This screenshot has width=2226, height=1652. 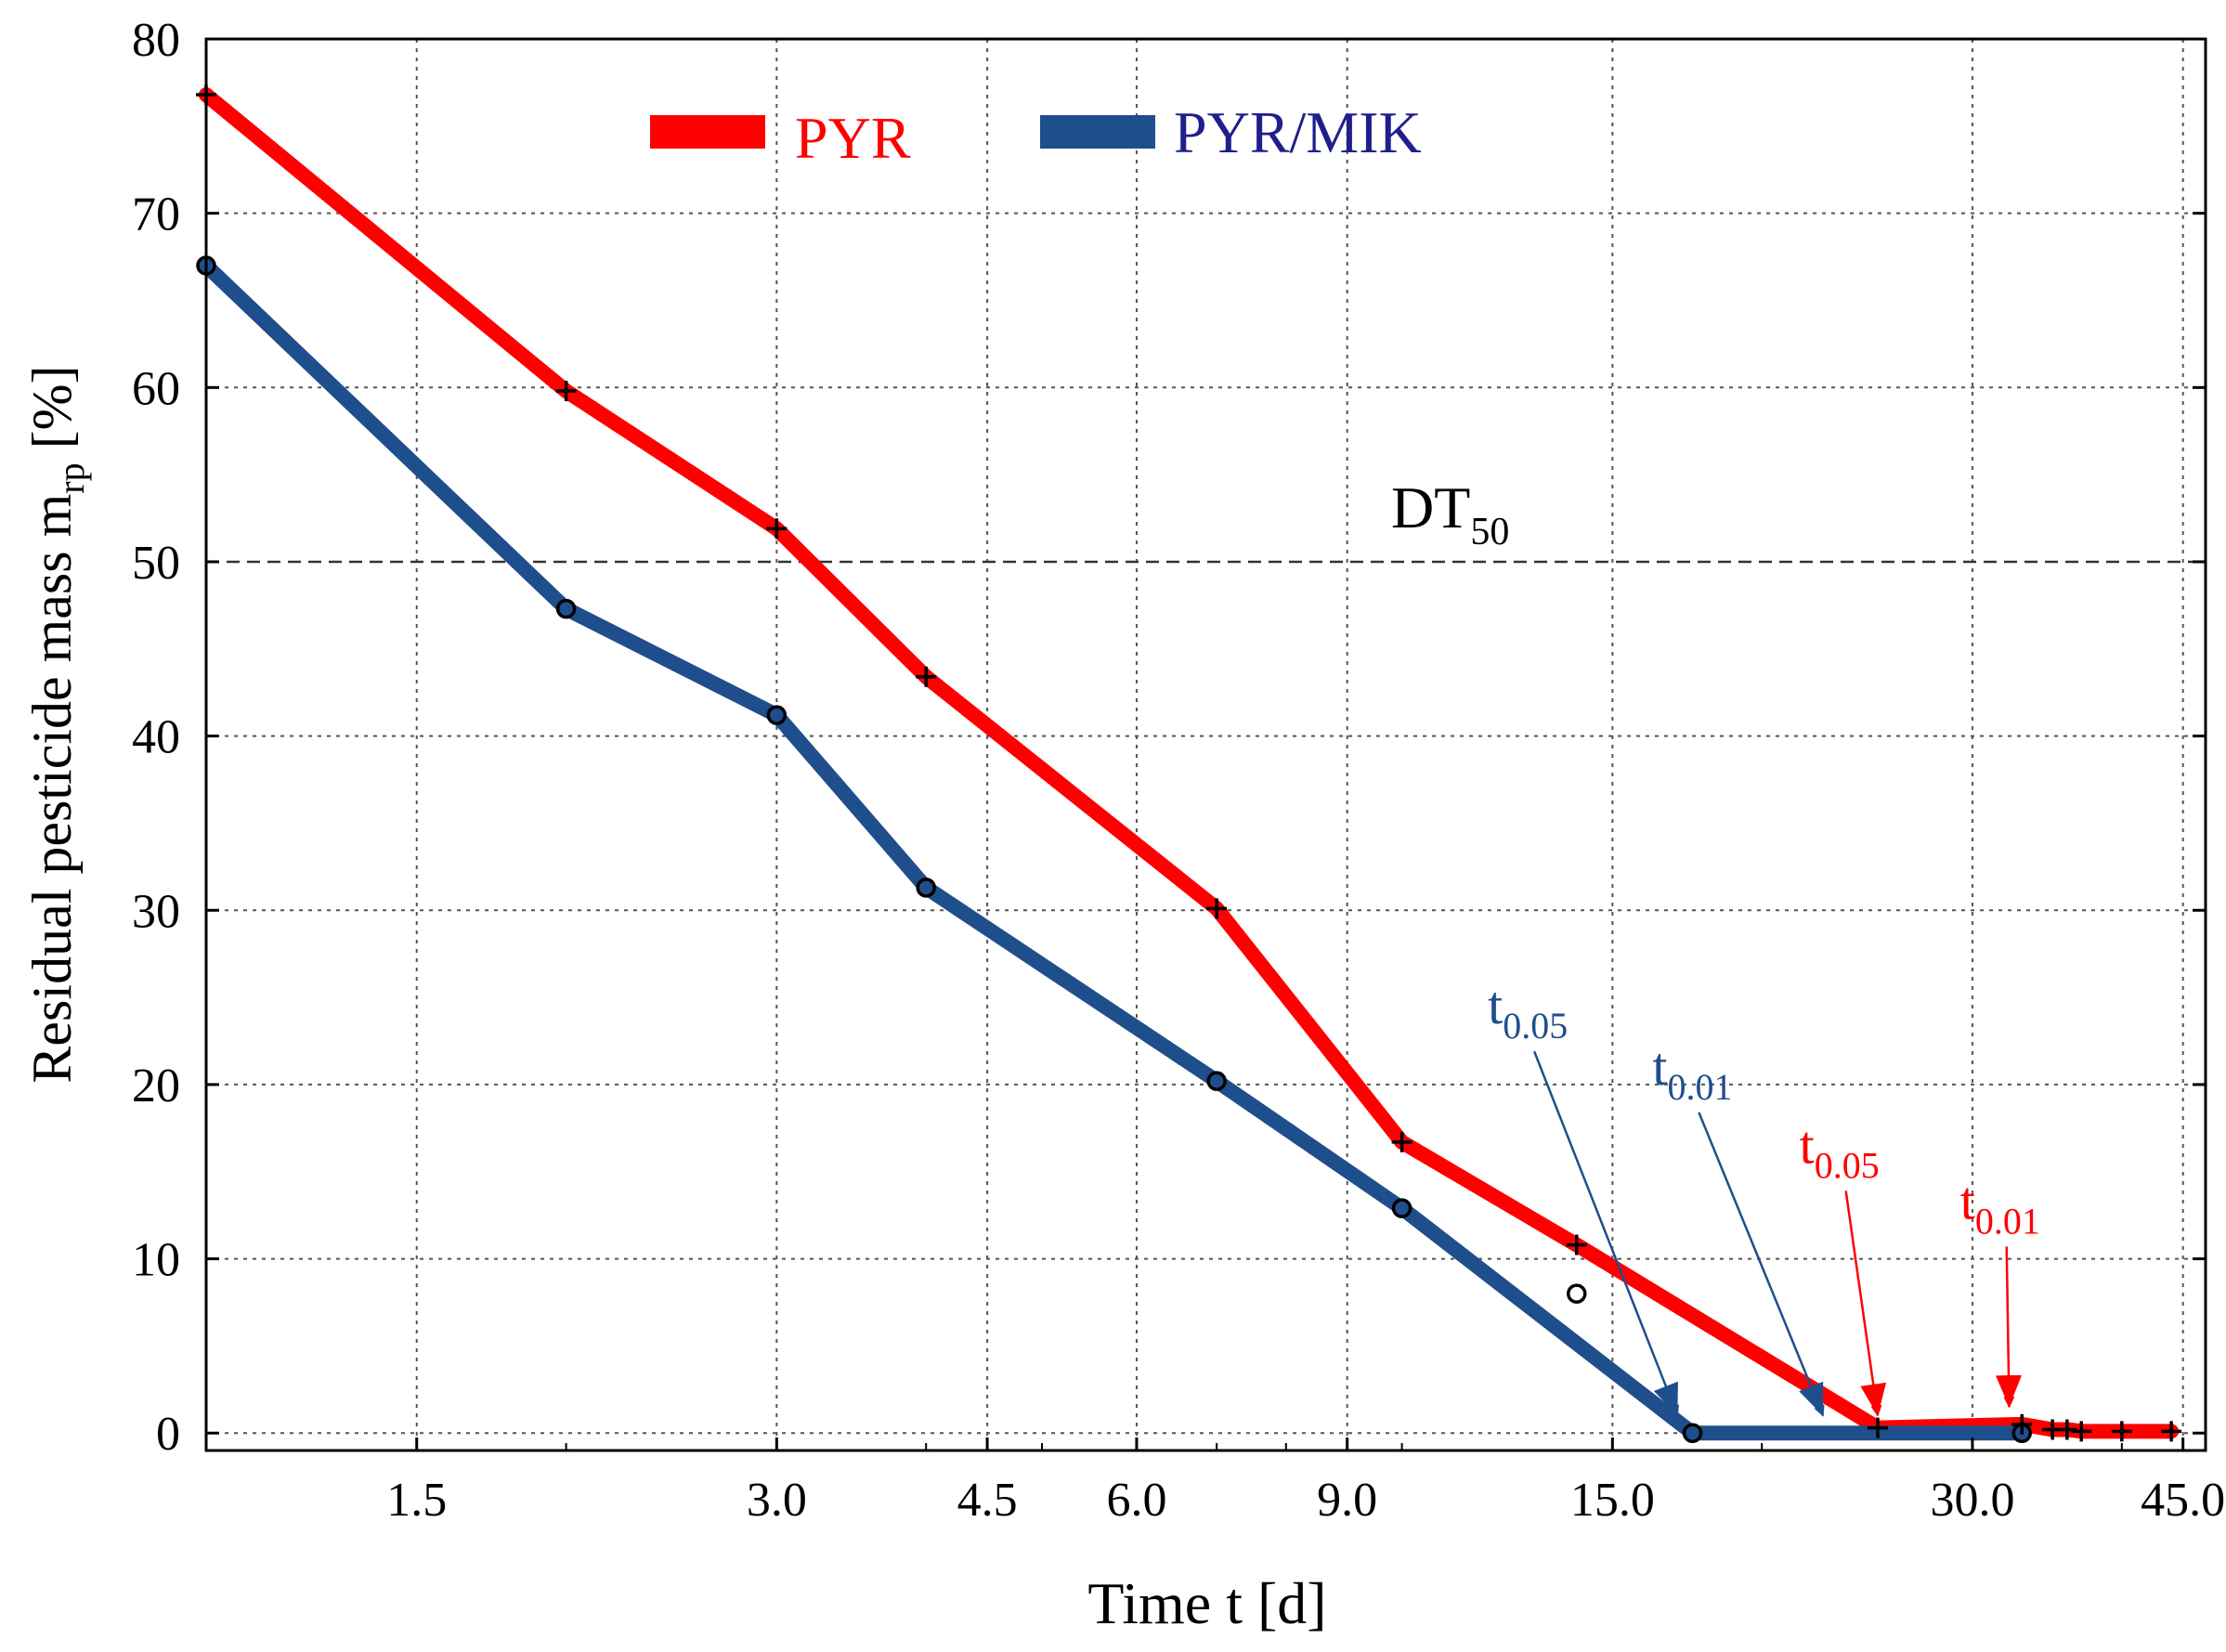 What do you see at coordinates (1972, 1501) in the screenshot?
I see `x-tick-label: 30.0` at bounding box center [1972, 1501].